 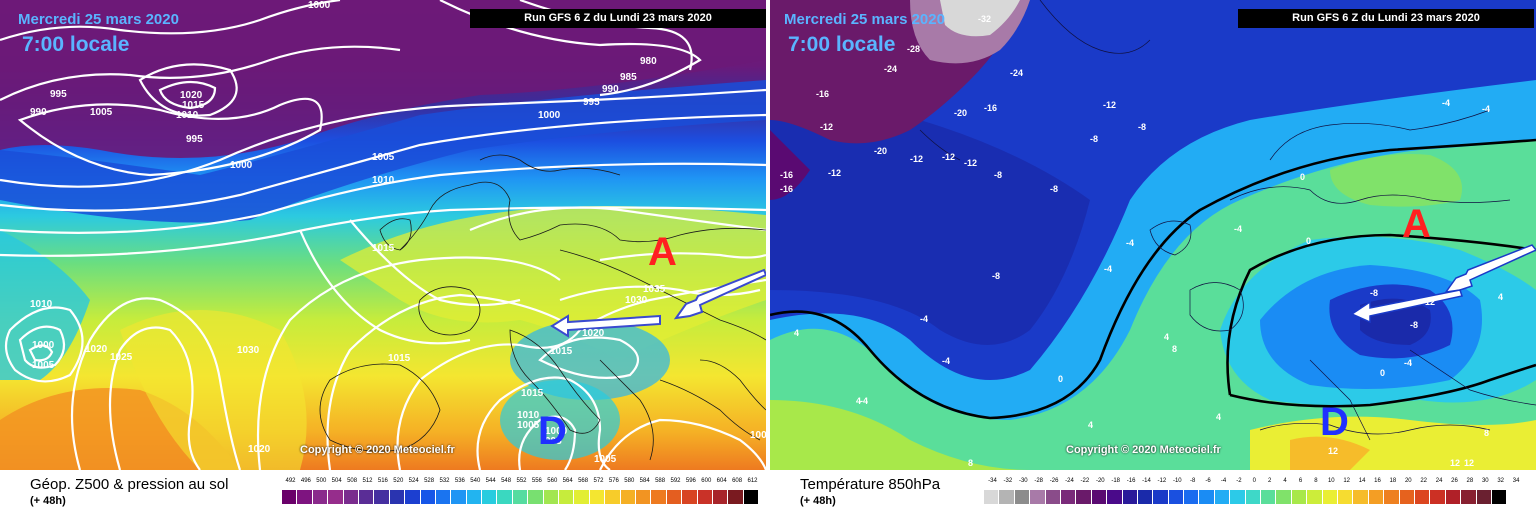 I want to click on wind-arrow, so click(x=1406, y=306).